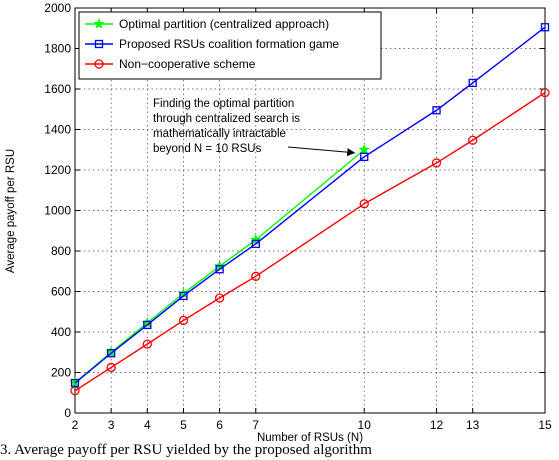  Describe the element at coordinates (67, 413) in the screenshot. I see `y-tick-label: 0` at that location.